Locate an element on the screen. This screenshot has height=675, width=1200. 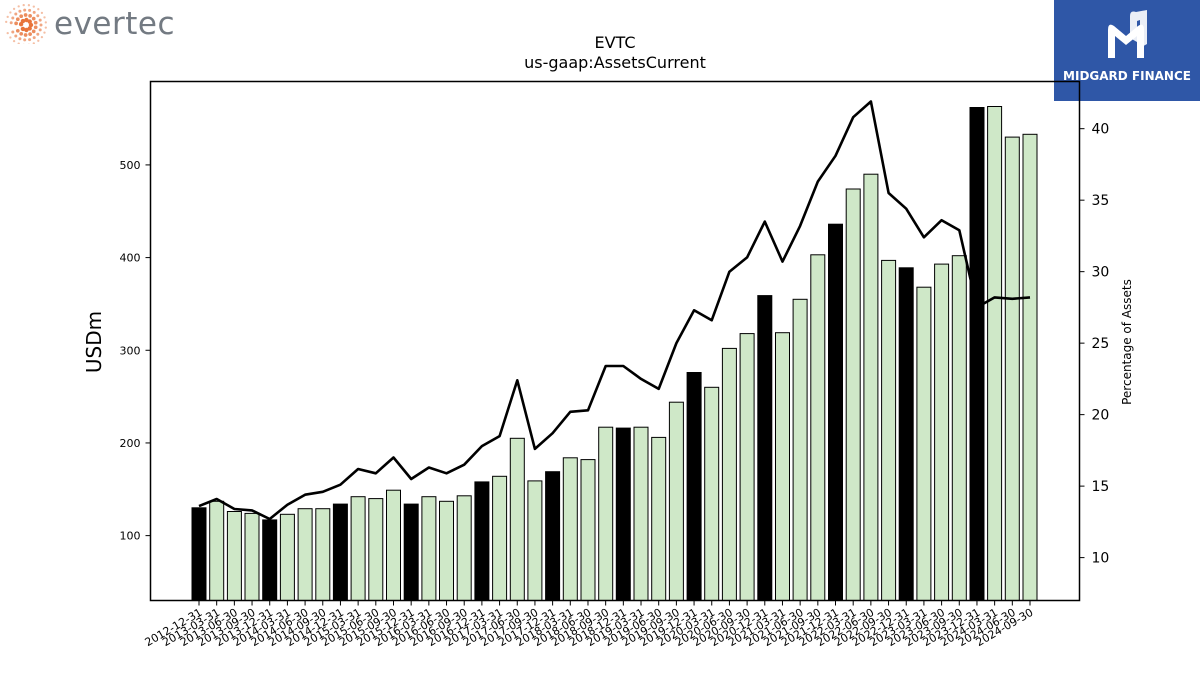
midgard-m-icon is located at coordinates (1127, 34).